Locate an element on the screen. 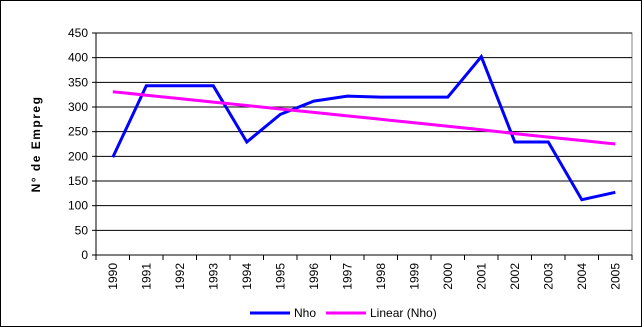 The height and width of the screenshot is (327, 642). x-tick-label: 2003 is located at coordinates (548, 276).